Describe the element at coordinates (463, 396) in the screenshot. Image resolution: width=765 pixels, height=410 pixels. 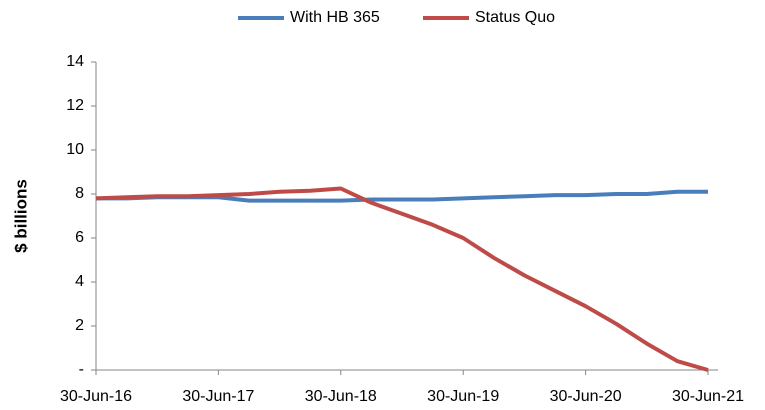
I see `x-tick-label: 30-Jun-19` at that location.